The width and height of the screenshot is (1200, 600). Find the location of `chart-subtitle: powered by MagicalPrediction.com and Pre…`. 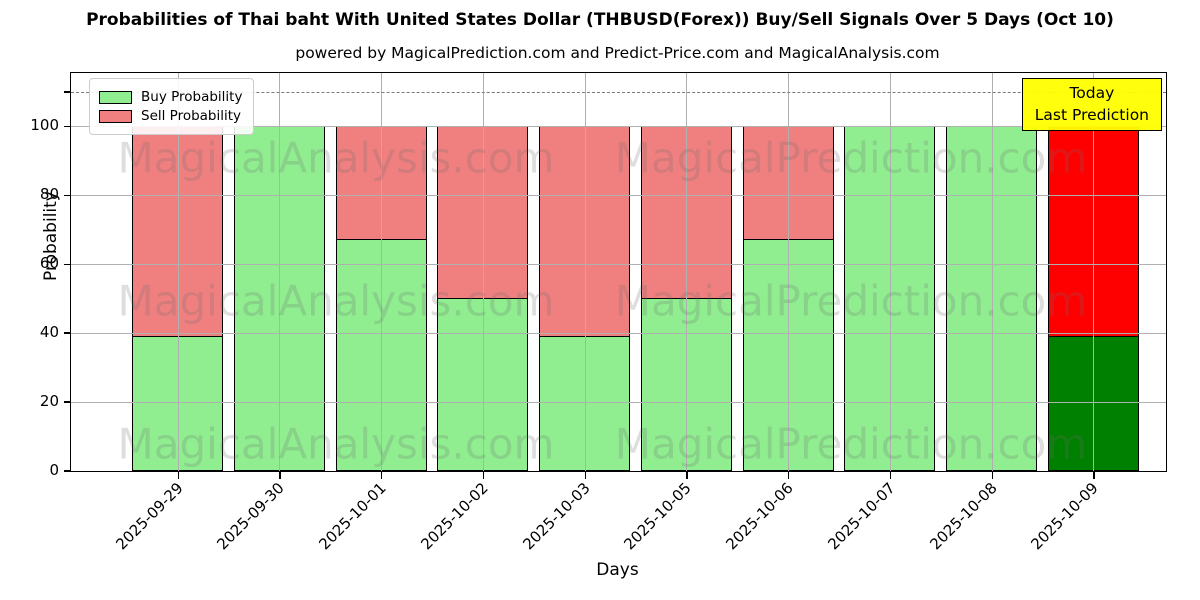

chart-subtitle: powered by MagicalPrediction.com and Pre… is located at coordinates (617, 53).